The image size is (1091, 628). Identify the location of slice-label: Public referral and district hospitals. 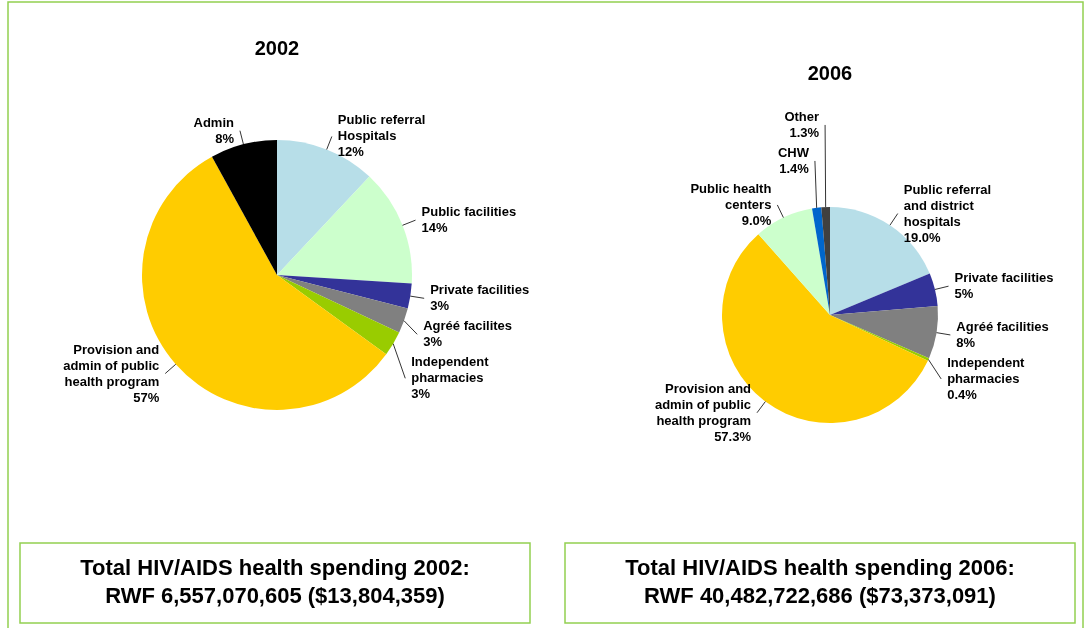
(947, 205).